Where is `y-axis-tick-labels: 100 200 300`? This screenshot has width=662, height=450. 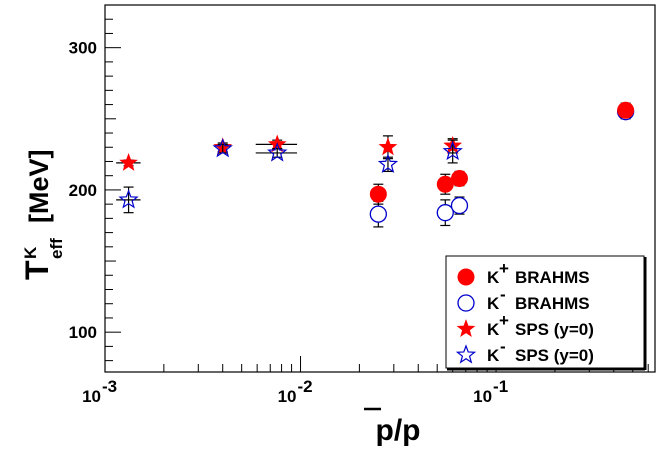
y-axis-tick-labels: 100 200 300 is located at coordinates (83, 190).